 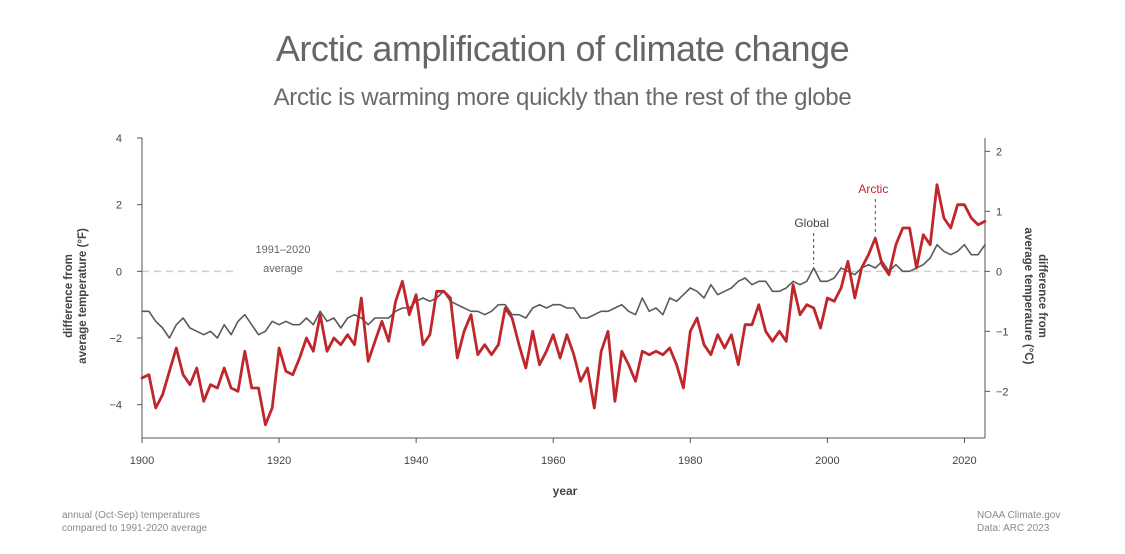 What do you see at coordinates (283, 269) in the screenshot?
I see `baseline-label-line-2: average` at bounding box center [283, 269].